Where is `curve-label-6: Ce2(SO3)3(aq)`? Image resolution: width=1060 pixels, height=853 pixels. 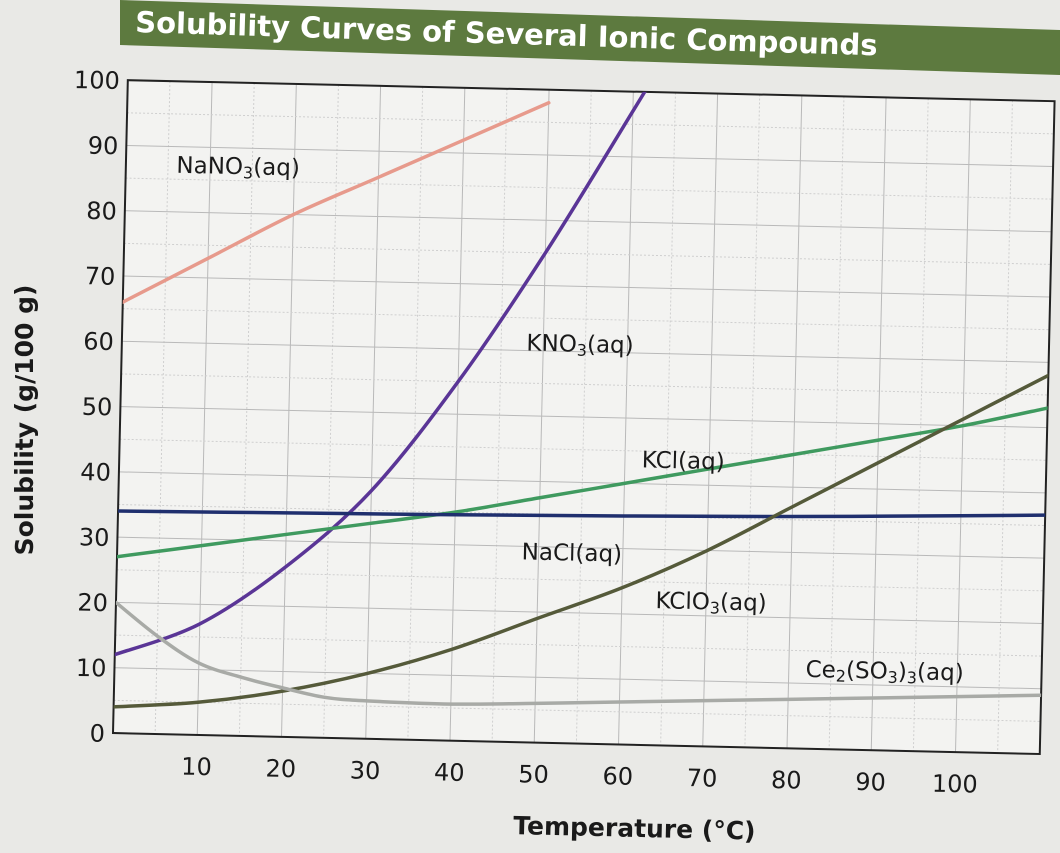
curve-label-6: Ce2(SO3)3(aq) is located at coordinates (884, 673).